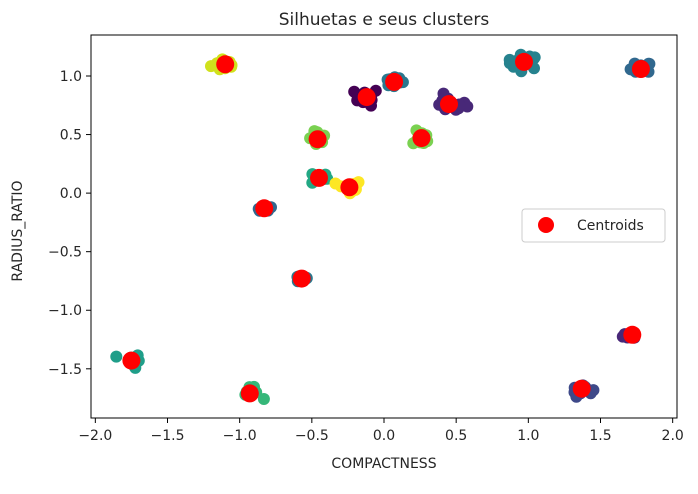 The image size is (698, 494). I want to click on x-axis-title: COMPACTNESS, so click(383, 464).